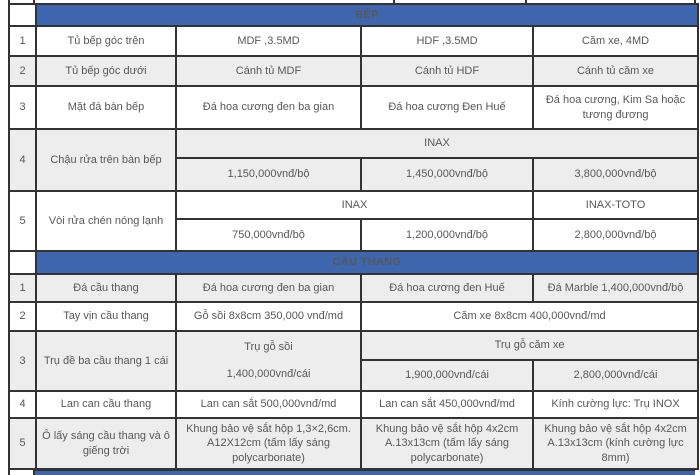 The height and width of the screenshot is (475, 700). I want to click on next-section-header-remnant, so click(365, 472).